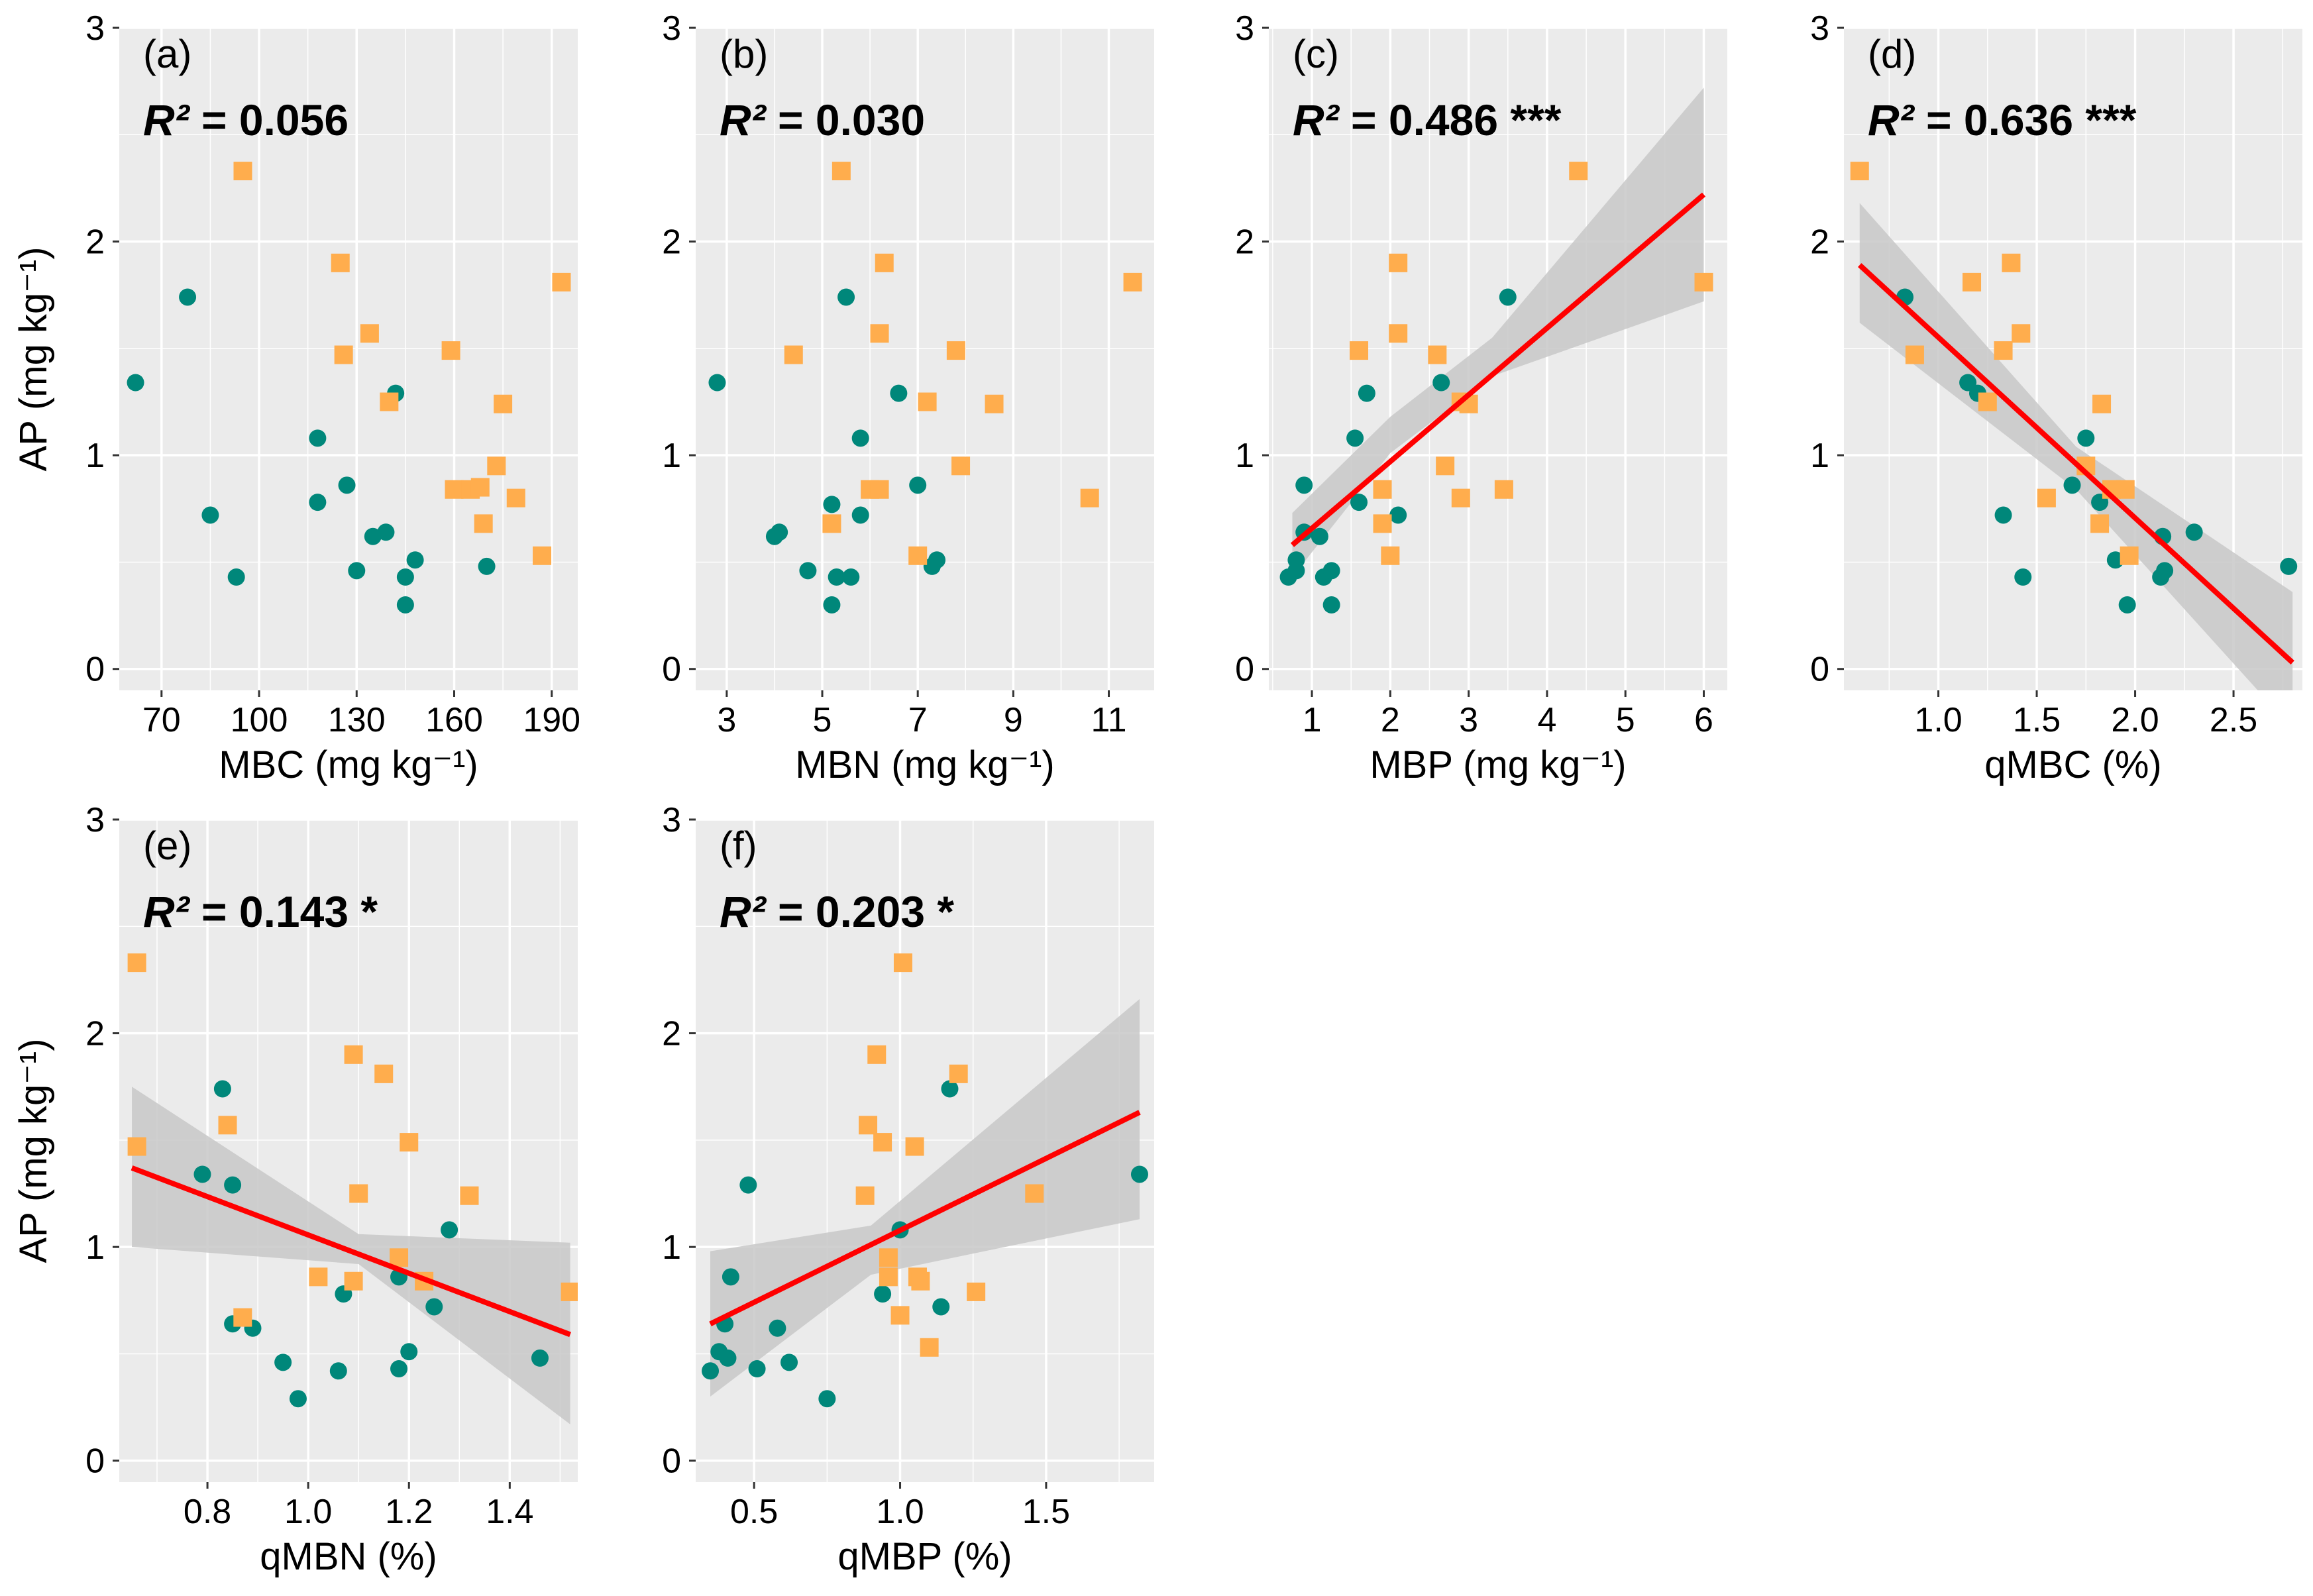  Describe the element at coordinates (1938, 720) in the screenshot. I see `x-tick-label: 1.0` at that location.